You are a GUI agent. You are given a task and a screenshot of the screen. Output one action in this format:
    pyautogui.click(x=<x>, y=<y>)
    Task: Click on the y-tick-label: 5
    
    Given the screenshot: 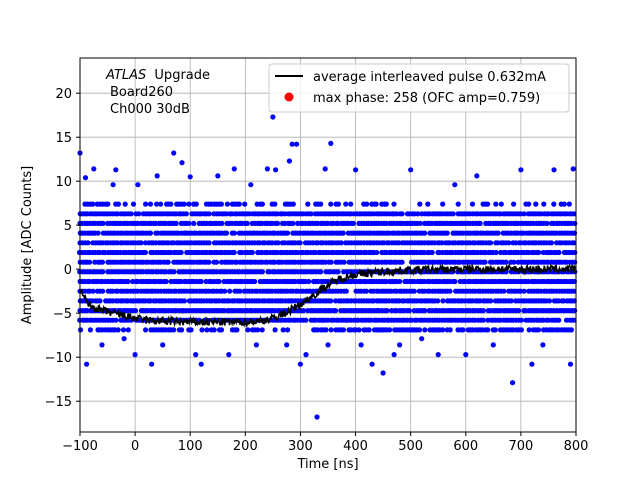 What is the action you would take?
    pyautogui.click(x=68, y=226)
    